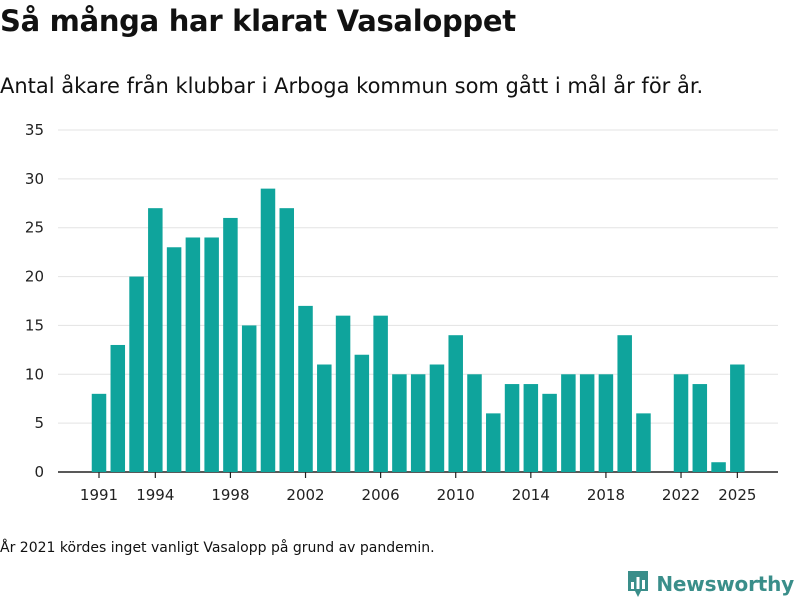  Describe the element at coordinates (681, 495) in the screenshot. I see `x-tick-label: 2022` at that location.